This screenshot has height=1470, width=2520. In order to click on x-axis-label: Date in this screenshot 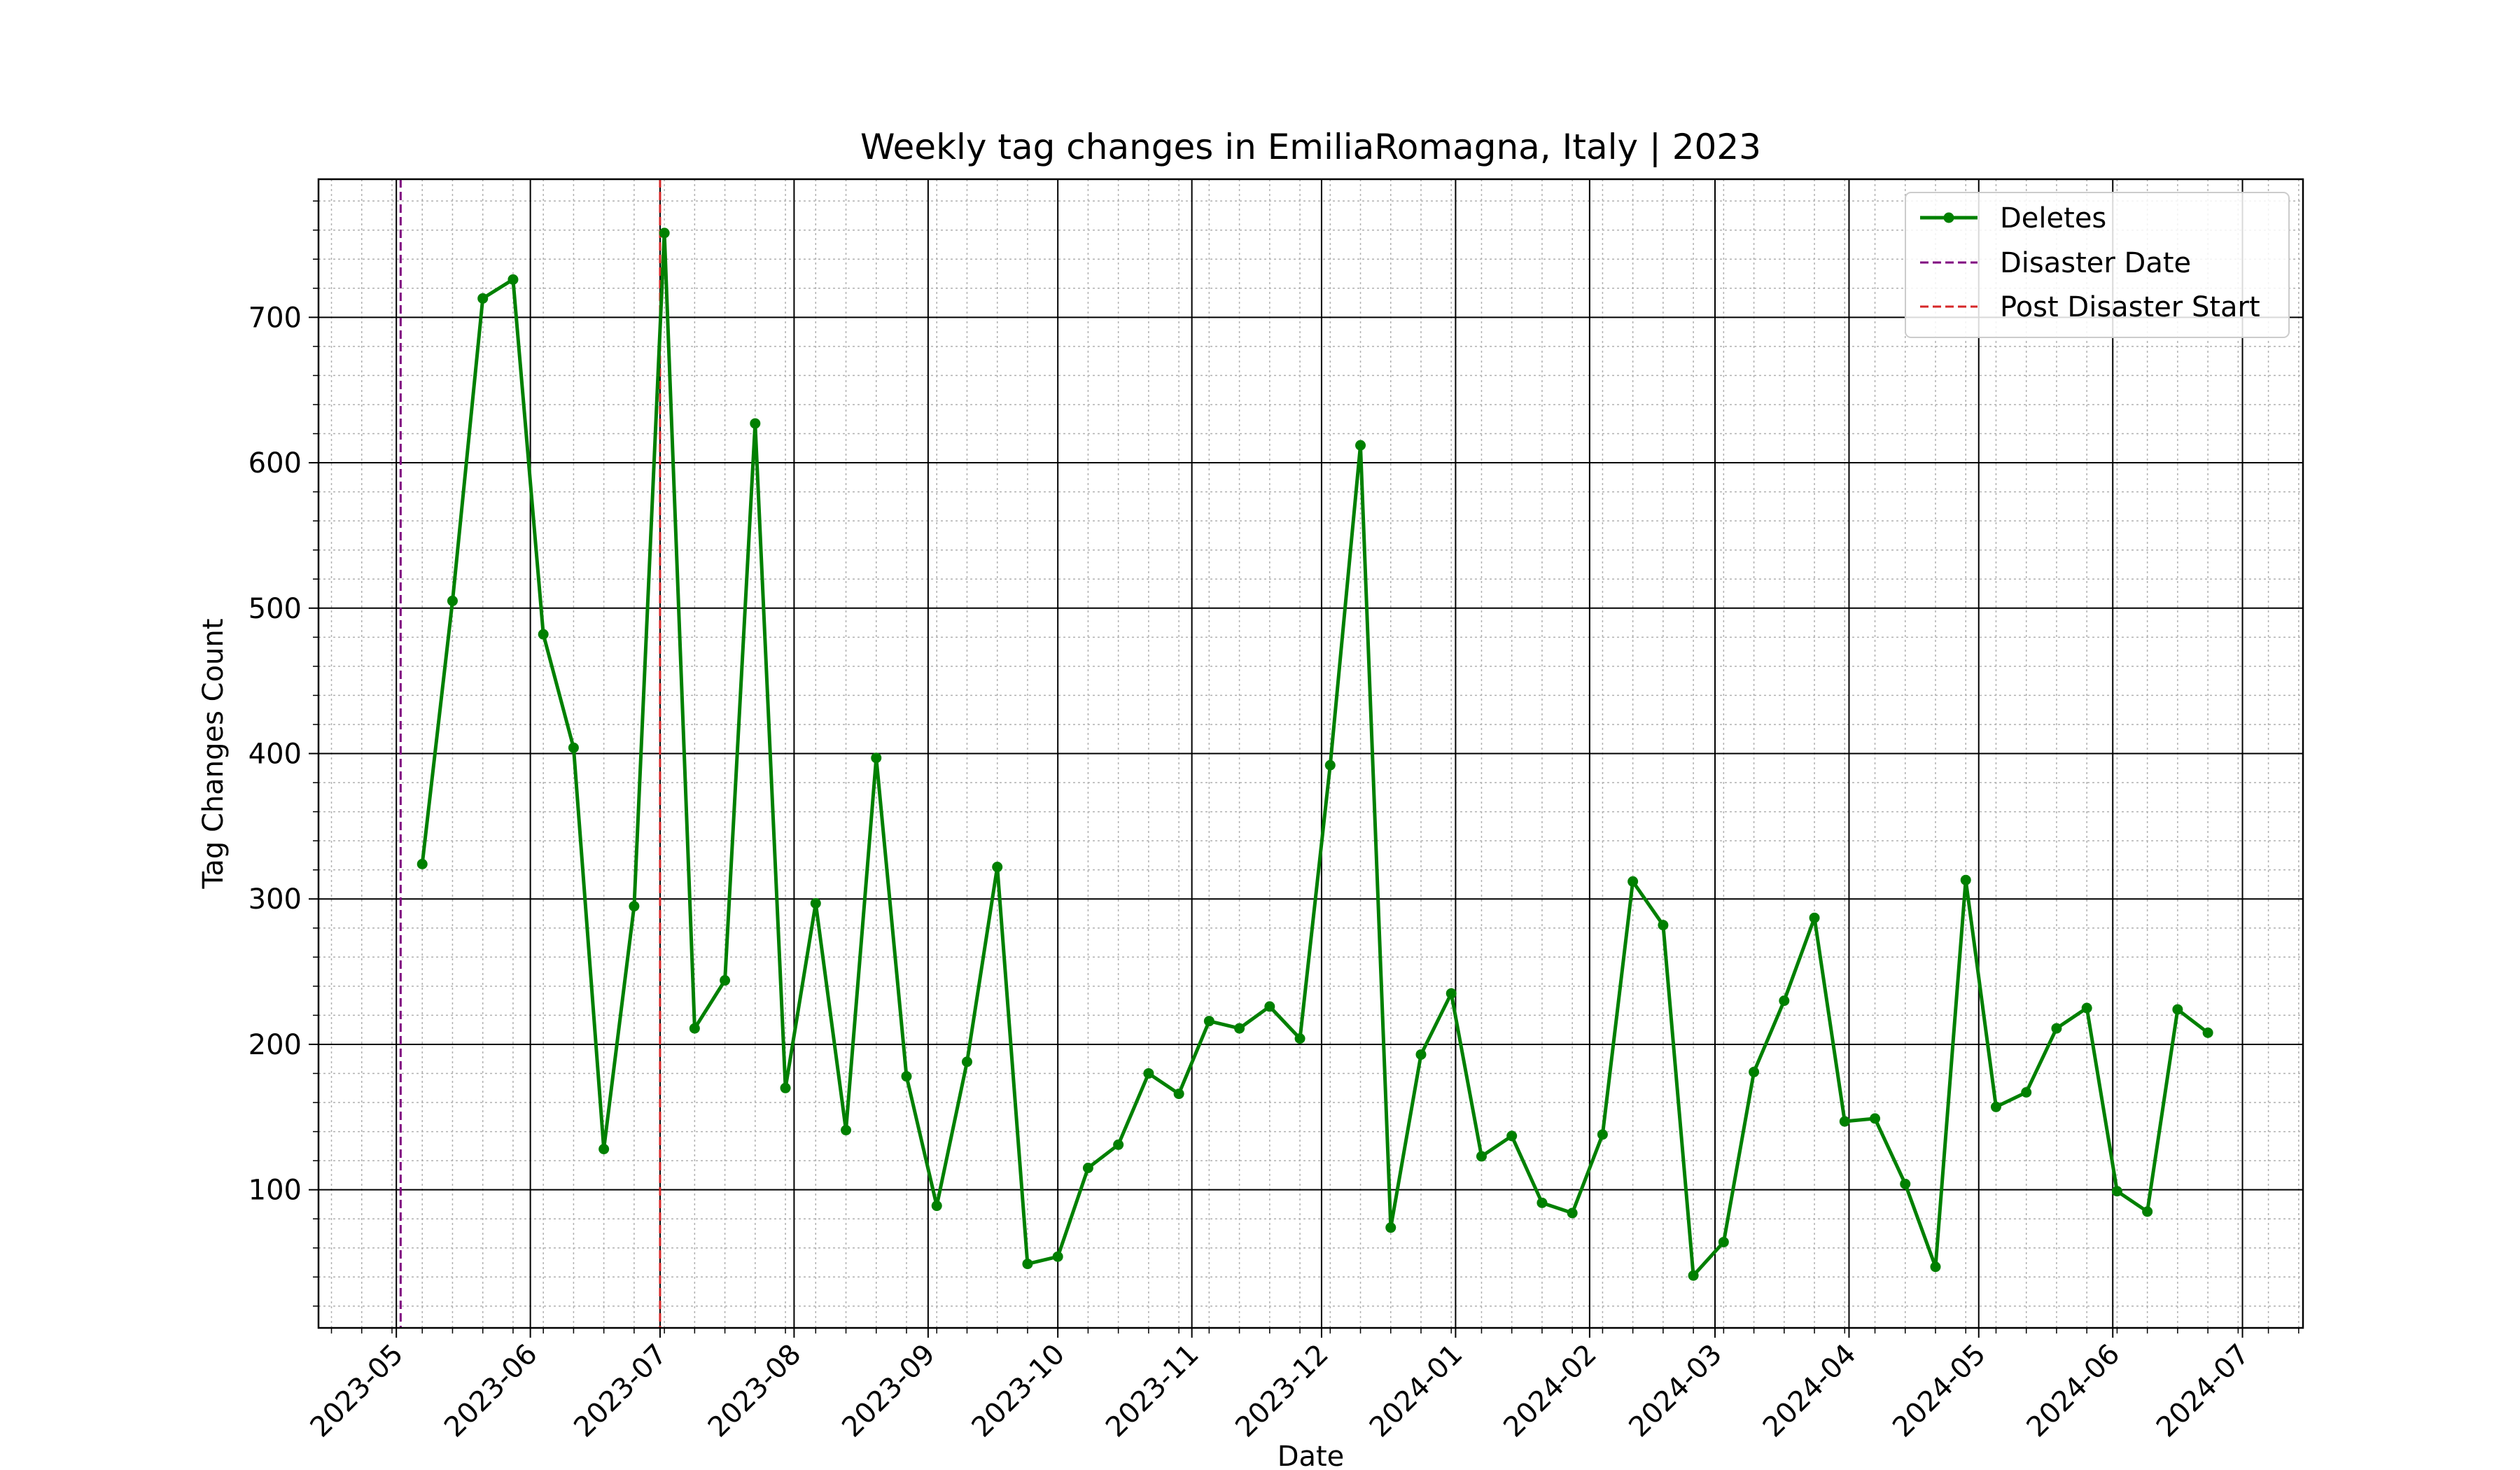, I will do `click(1311, 1455)`.